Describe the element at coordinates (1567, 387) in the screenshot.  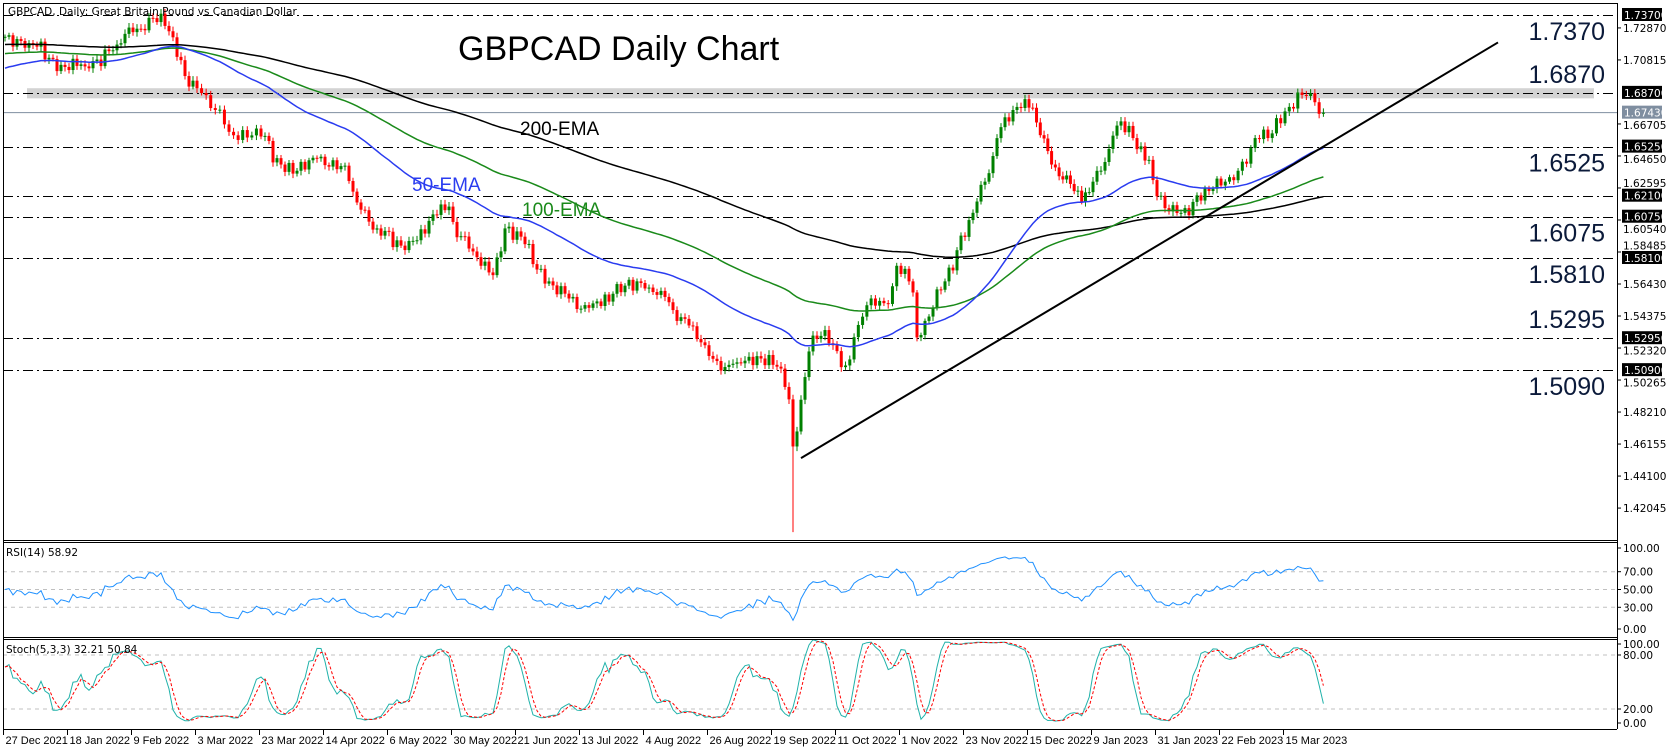
I see `level-annotation: 1.5090` at that location.